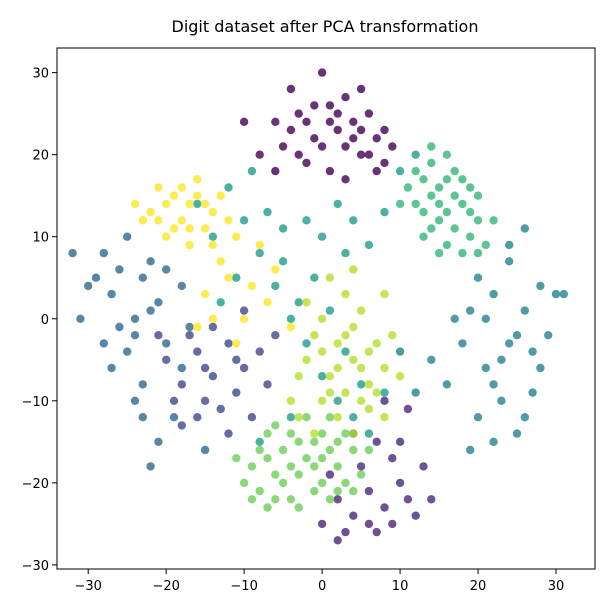 The image size is (611, 608). What do you see at coordinates (35, 566) in the screenshot?
I see `y-tick-label: −30` at bounding box center [35, 566].